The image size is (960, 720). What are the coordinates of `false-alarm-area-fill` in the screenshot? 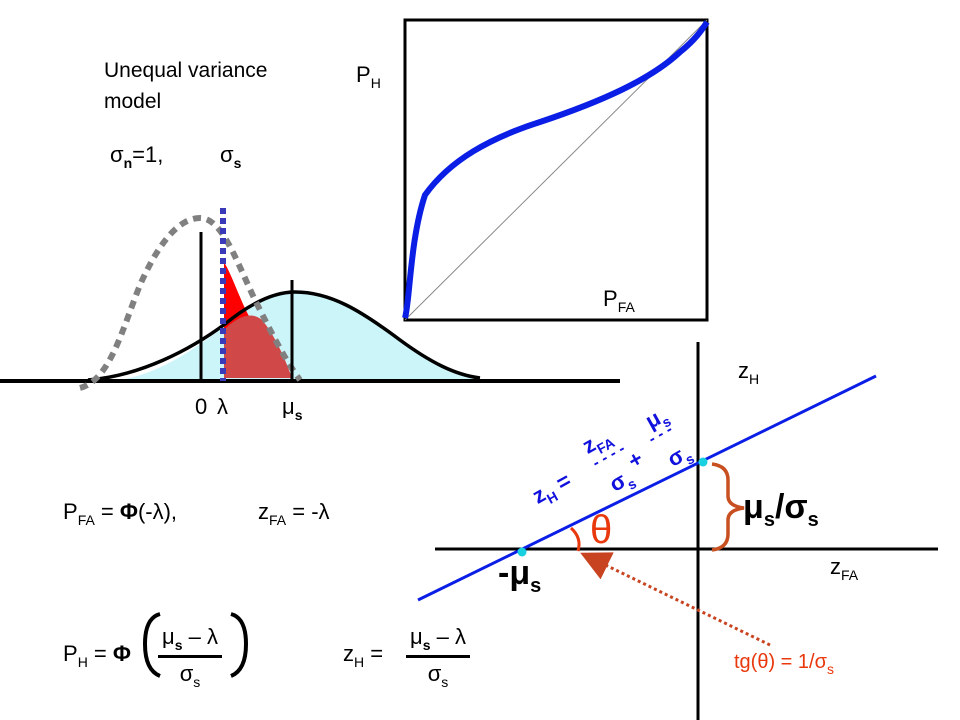 It's located at (258, 346).